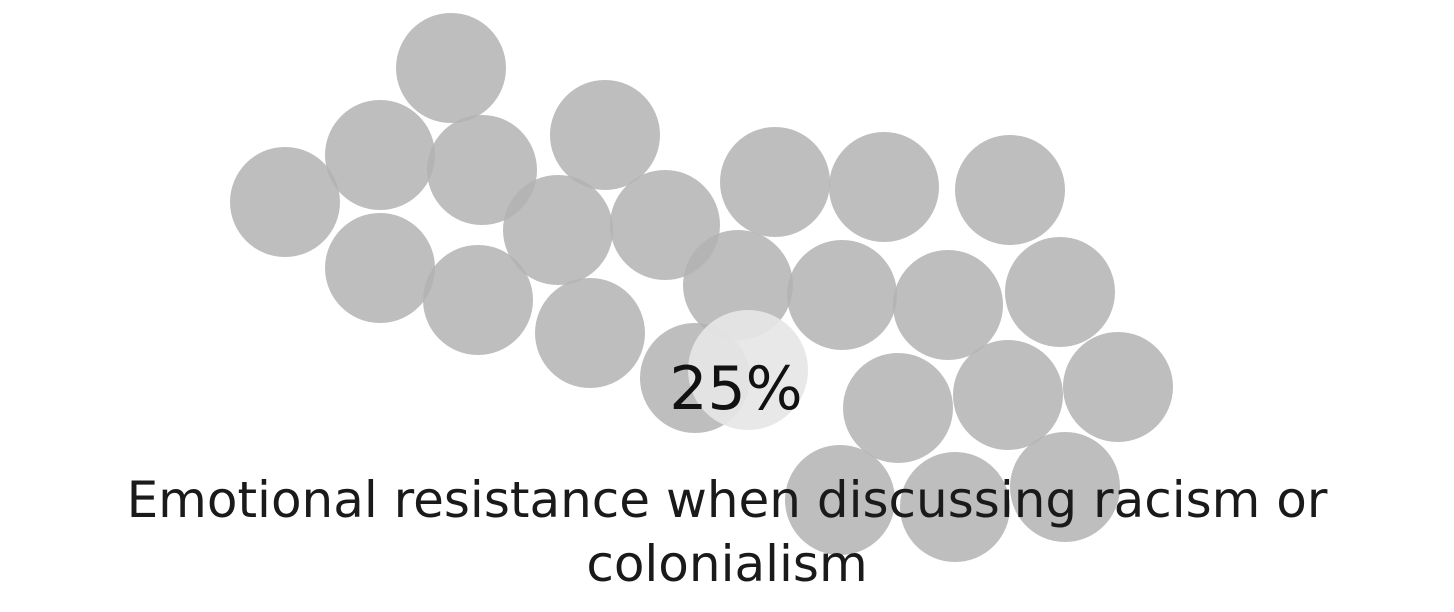 The image size is (1454, 612). What do you see at coordinates (735, 389) in the screenshot?
I see `value-label: 25%` at bounding box center [735, 389].